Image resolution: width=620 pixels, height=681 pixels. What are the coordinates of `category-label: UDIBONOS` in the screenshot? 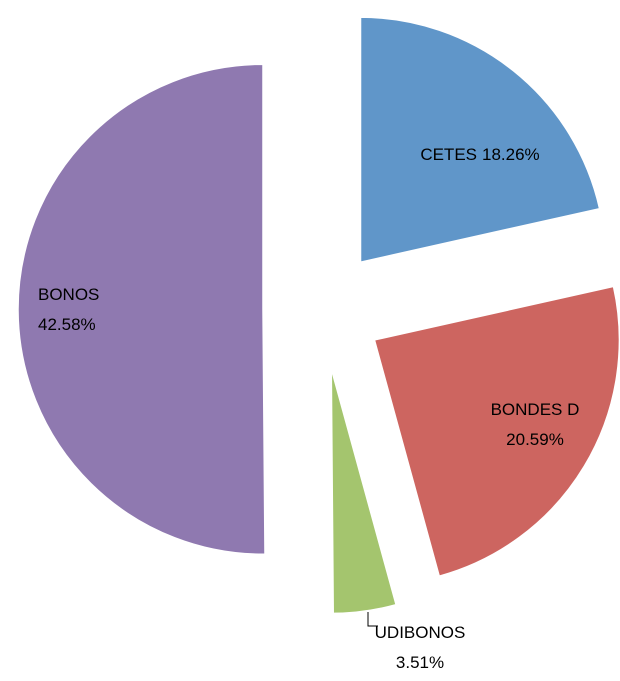 It's located at (420, 632).